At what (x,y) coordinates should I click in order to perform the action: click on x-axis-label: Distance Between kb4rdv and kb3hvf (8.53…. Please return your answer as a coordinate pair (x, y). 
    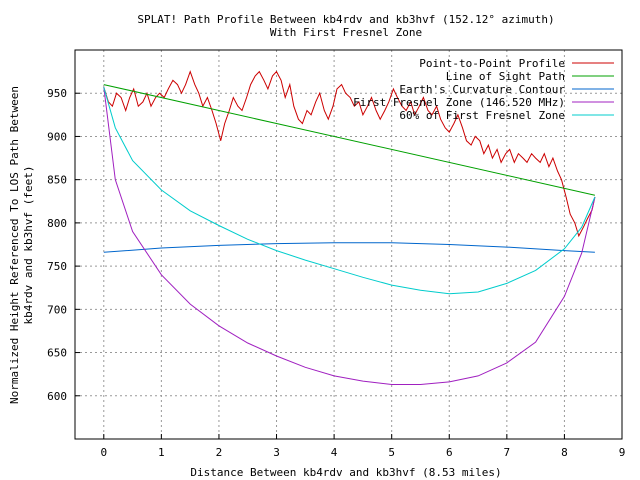
    Looking at the image, I should click on (345, 472).